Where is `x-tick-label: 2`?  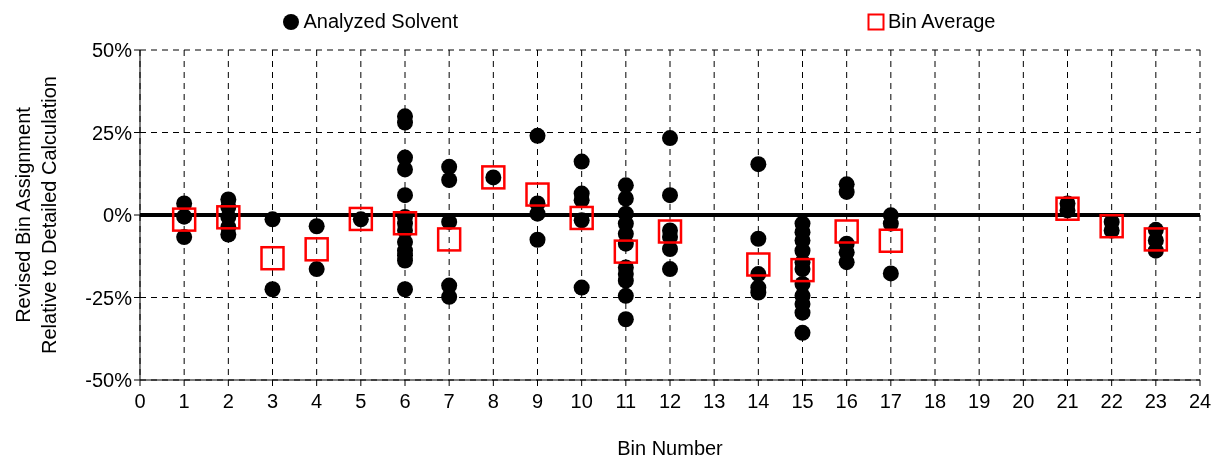 x-tick-label: 2 is located at coordinates (228, 401).